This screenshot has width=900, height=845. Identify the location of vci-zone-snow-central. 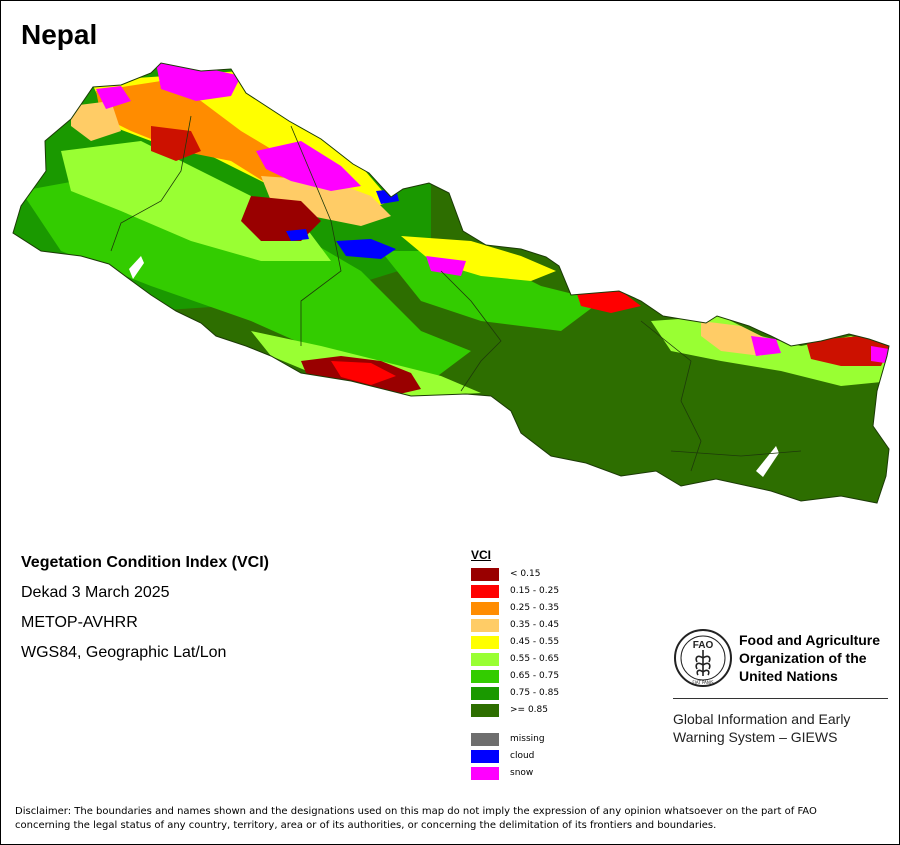
(308, 166).